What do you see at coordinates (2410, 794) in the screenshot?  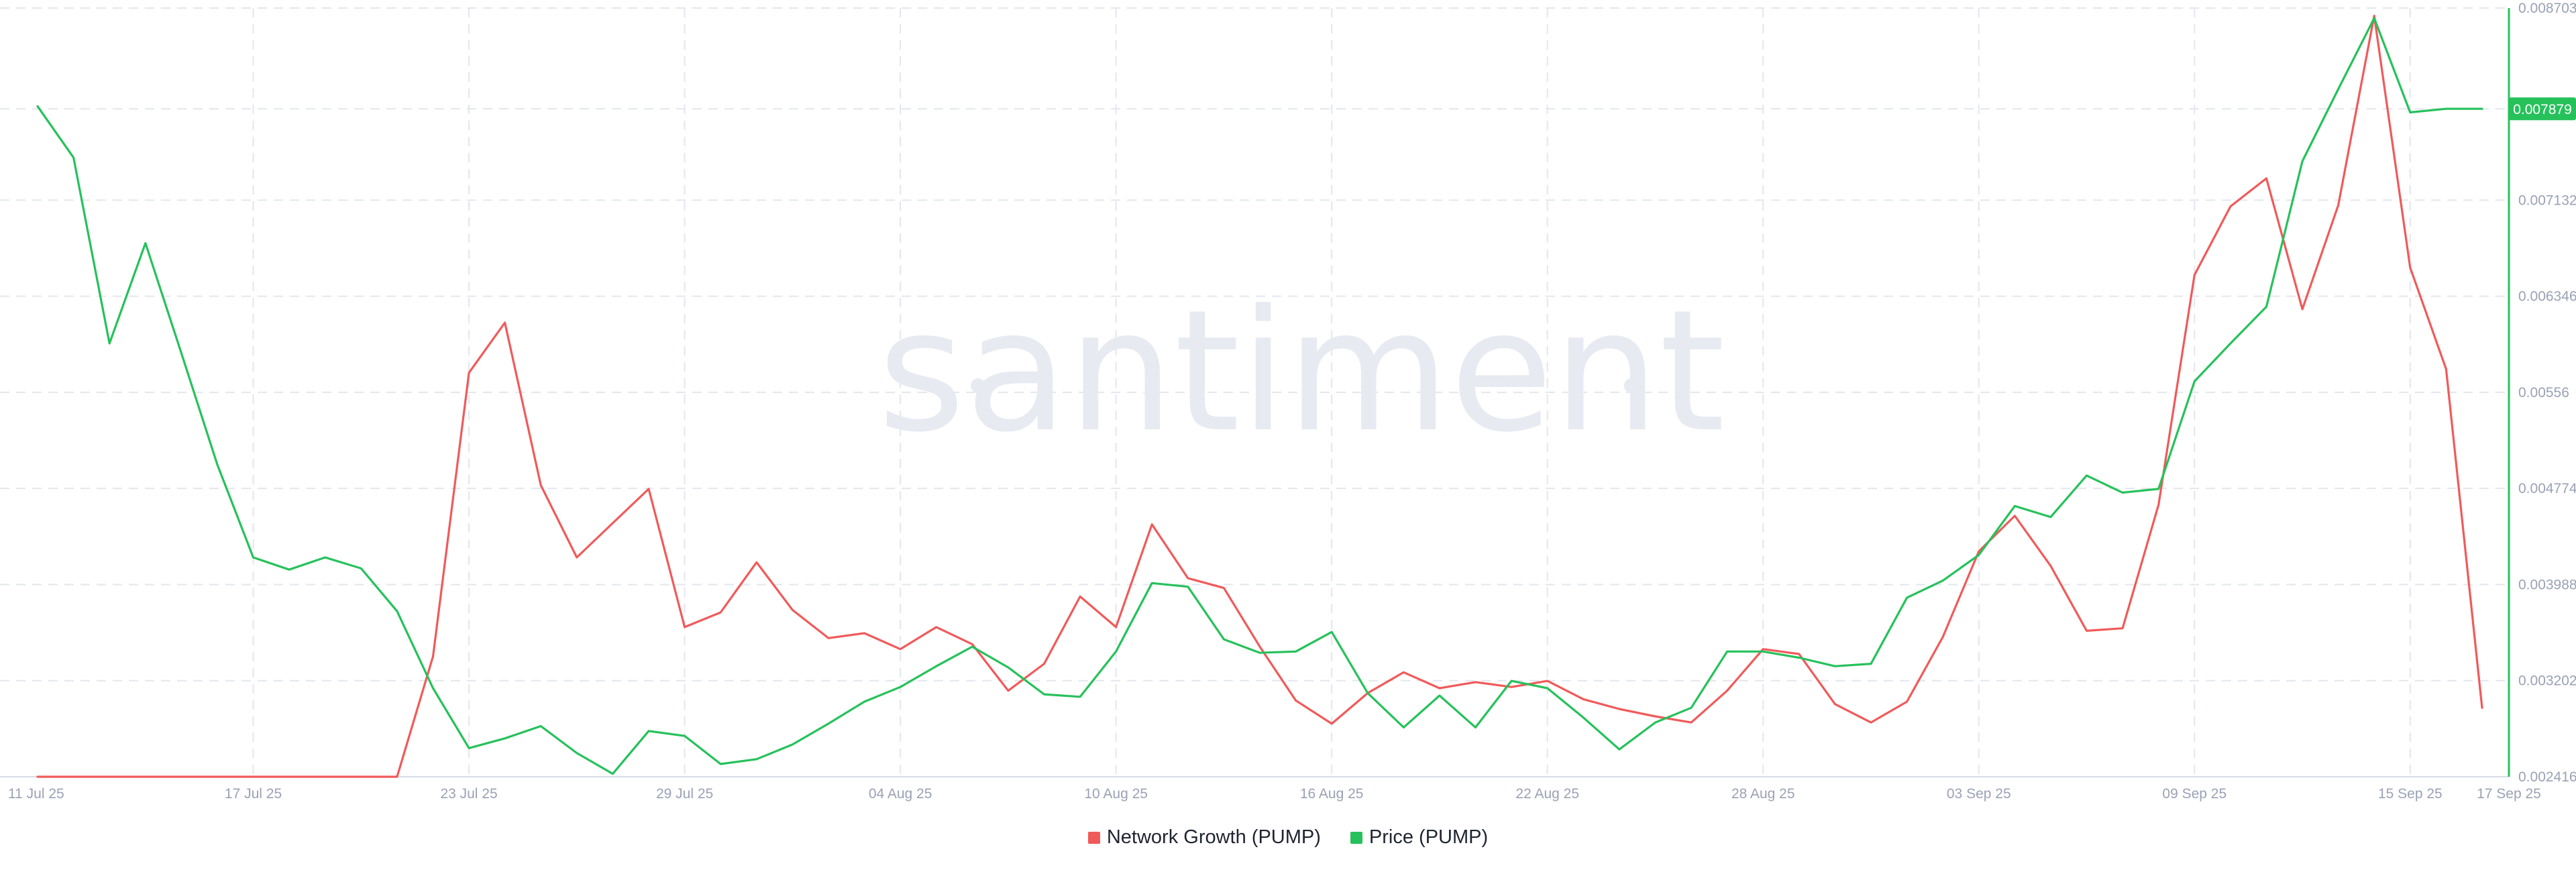 I see `x-tick-label: 15 Sep 25` at bounding box center [2410, 794].